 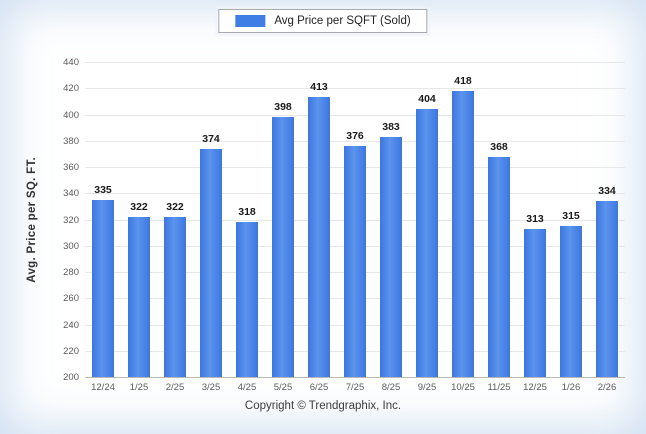 I want to click on copyright: Copyright © Trendgraphix, Inc., so click(x=323, y=406).